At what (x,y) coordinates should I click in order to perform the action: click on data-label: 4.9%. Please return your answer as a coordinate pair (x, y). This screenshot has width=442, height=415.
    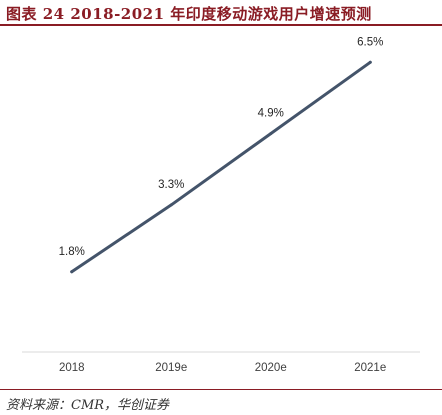
    Looking at the image, I should click on (271, 114).